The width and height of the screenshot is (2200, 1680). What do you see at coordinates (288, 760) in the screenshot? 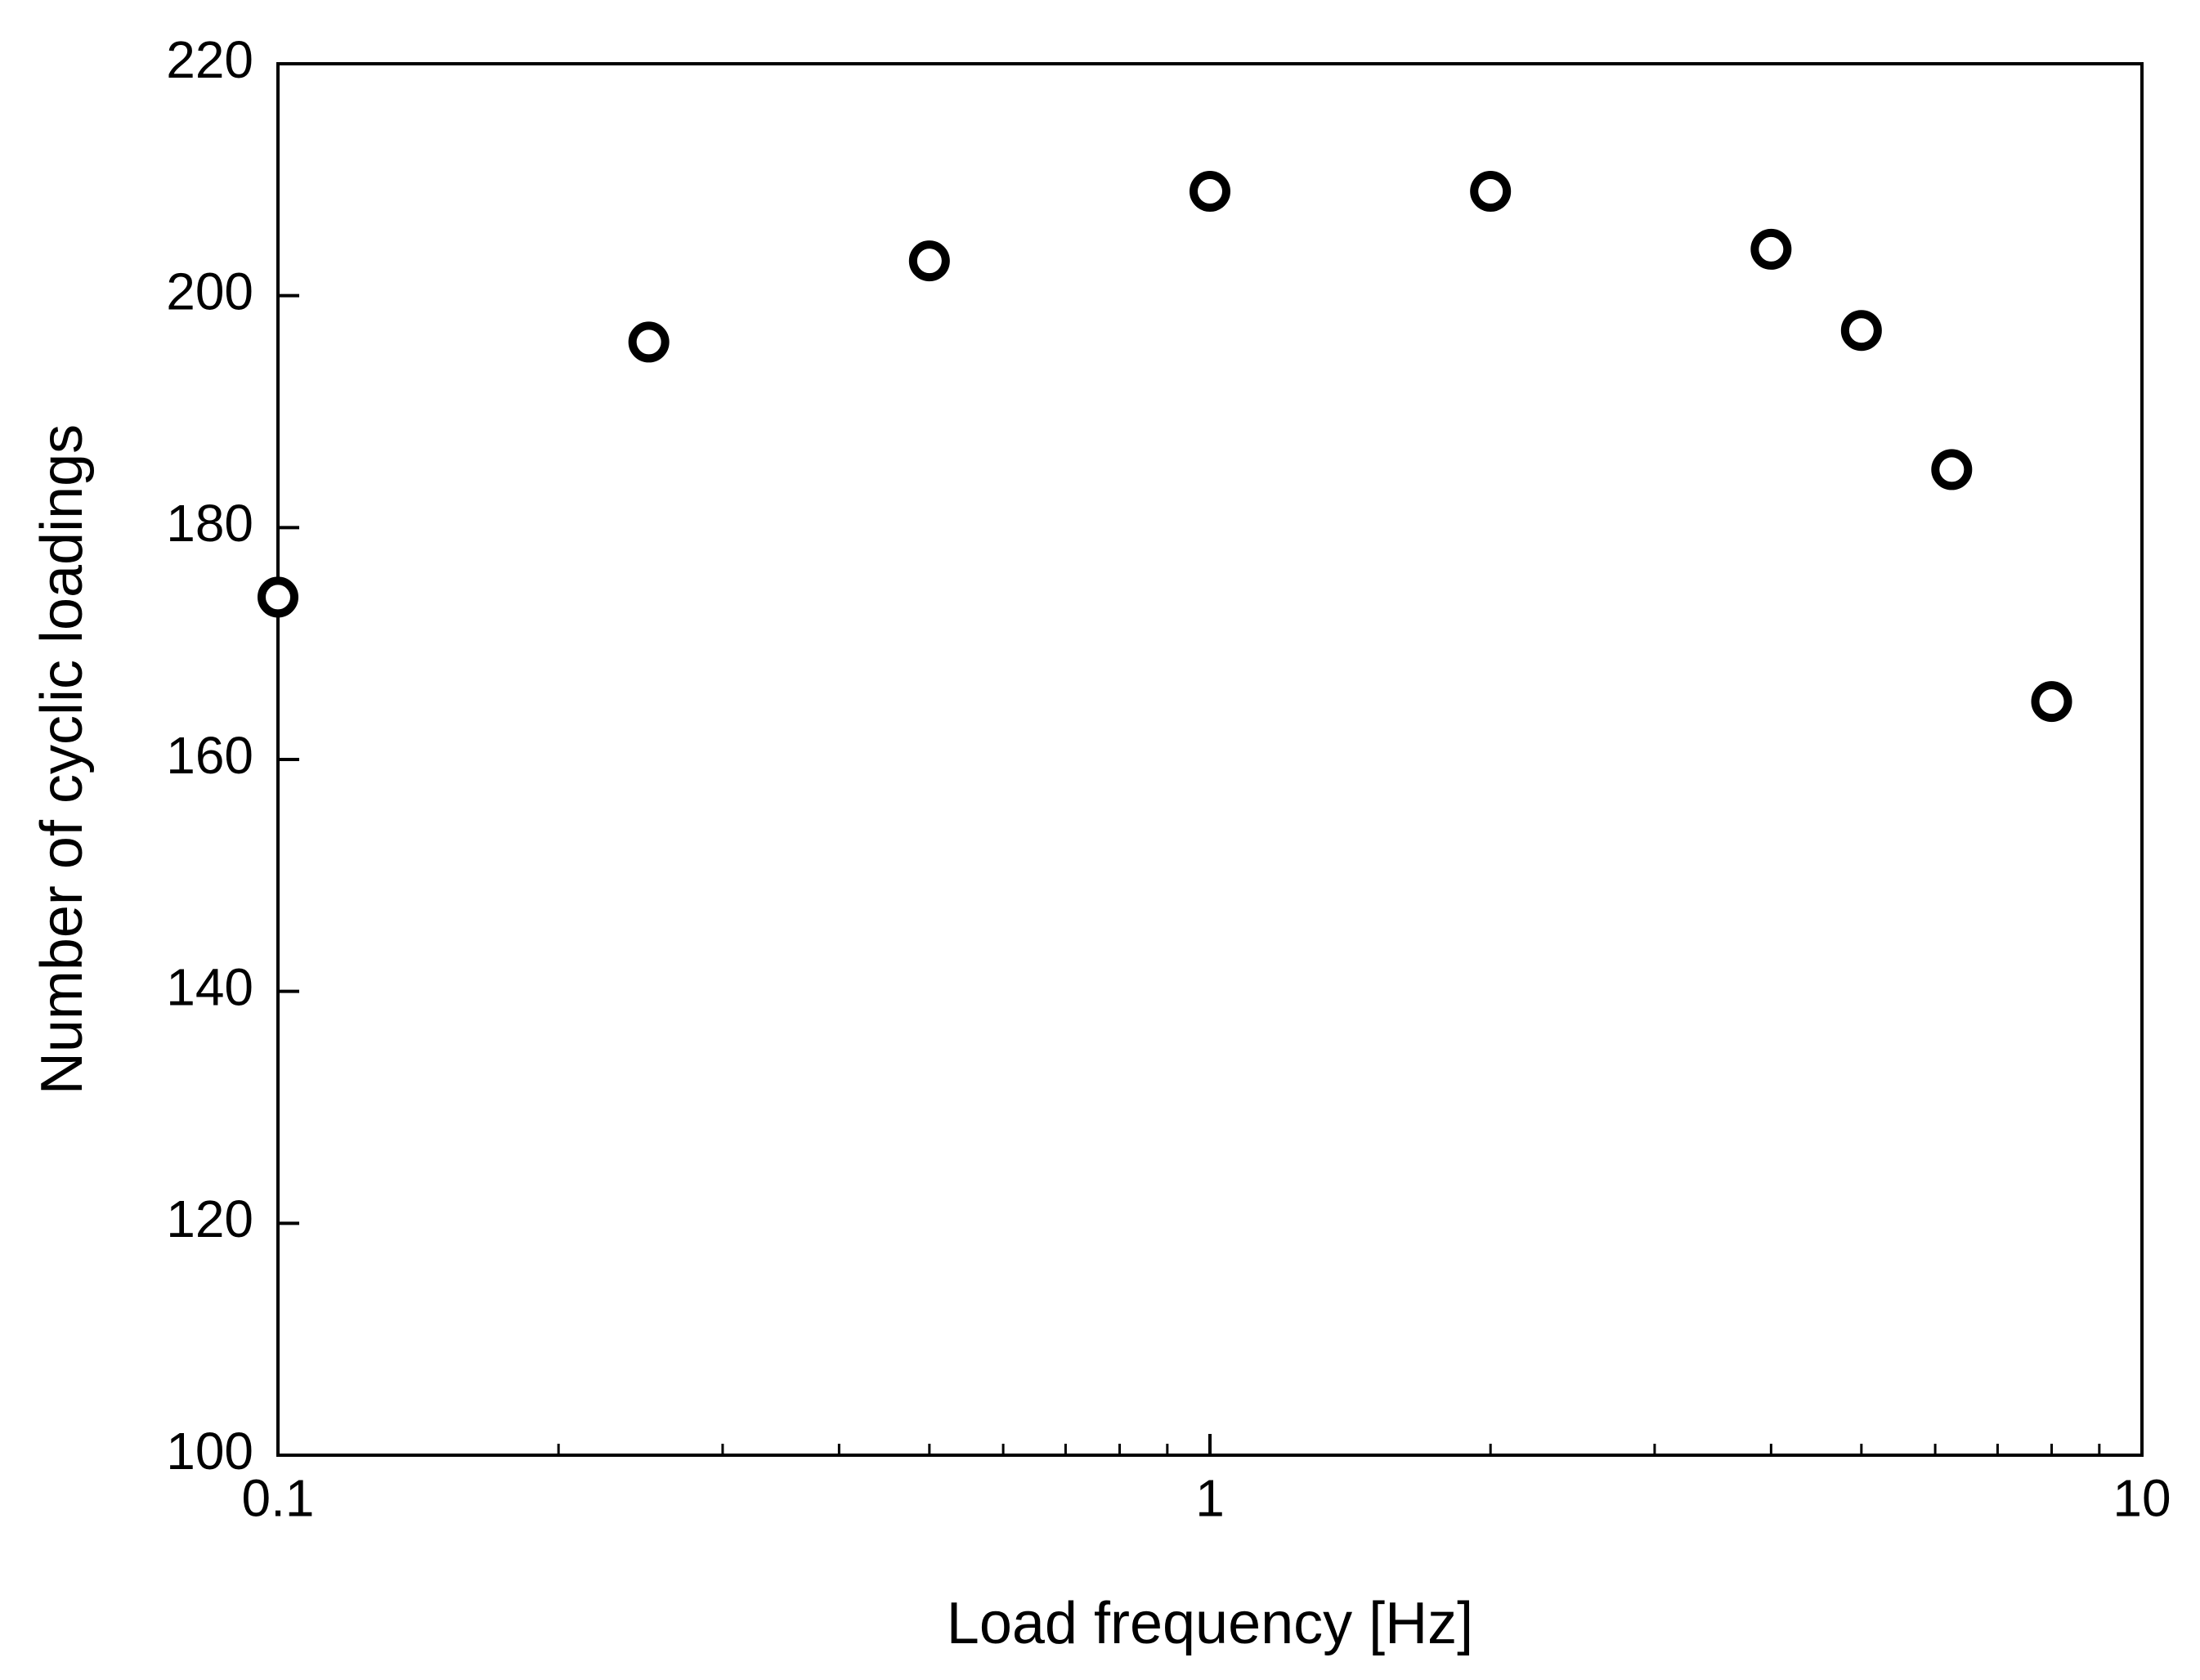
I see `y-ticks` at bounding box center [288, 760].